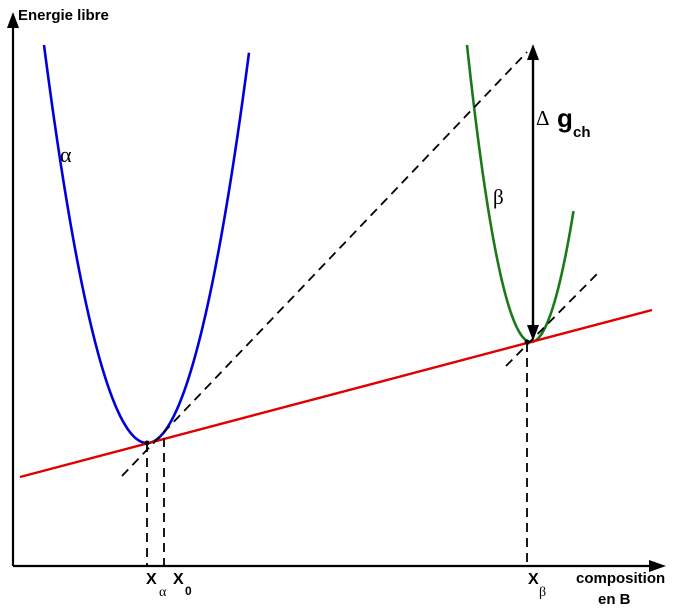 The image size is (682, 613). Describe the element at coordinates (565, 118) in the screenshot. I see `delta-g-label: g` at that location.